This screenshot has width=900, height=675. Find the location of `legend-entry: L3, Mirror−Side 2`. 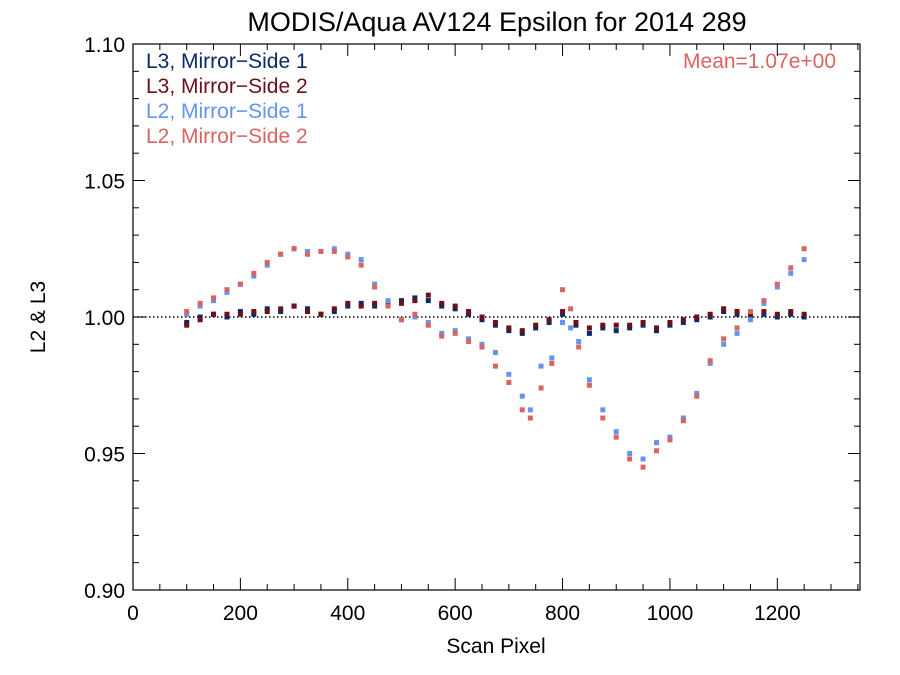

legend-entry: L3, Mirror−Side 2 is located at coordinates (227, 86).